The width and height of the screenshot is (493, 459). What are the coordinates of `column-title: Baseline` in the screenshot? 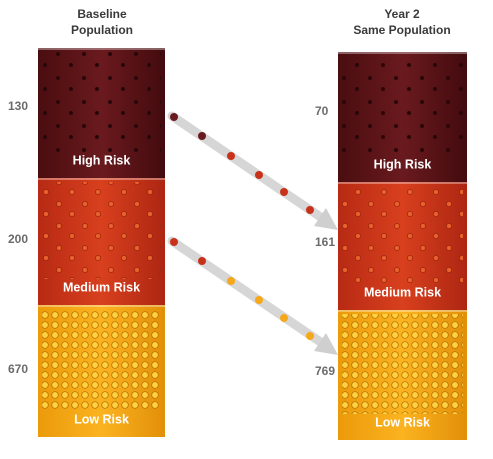 It's located at (102, 14).